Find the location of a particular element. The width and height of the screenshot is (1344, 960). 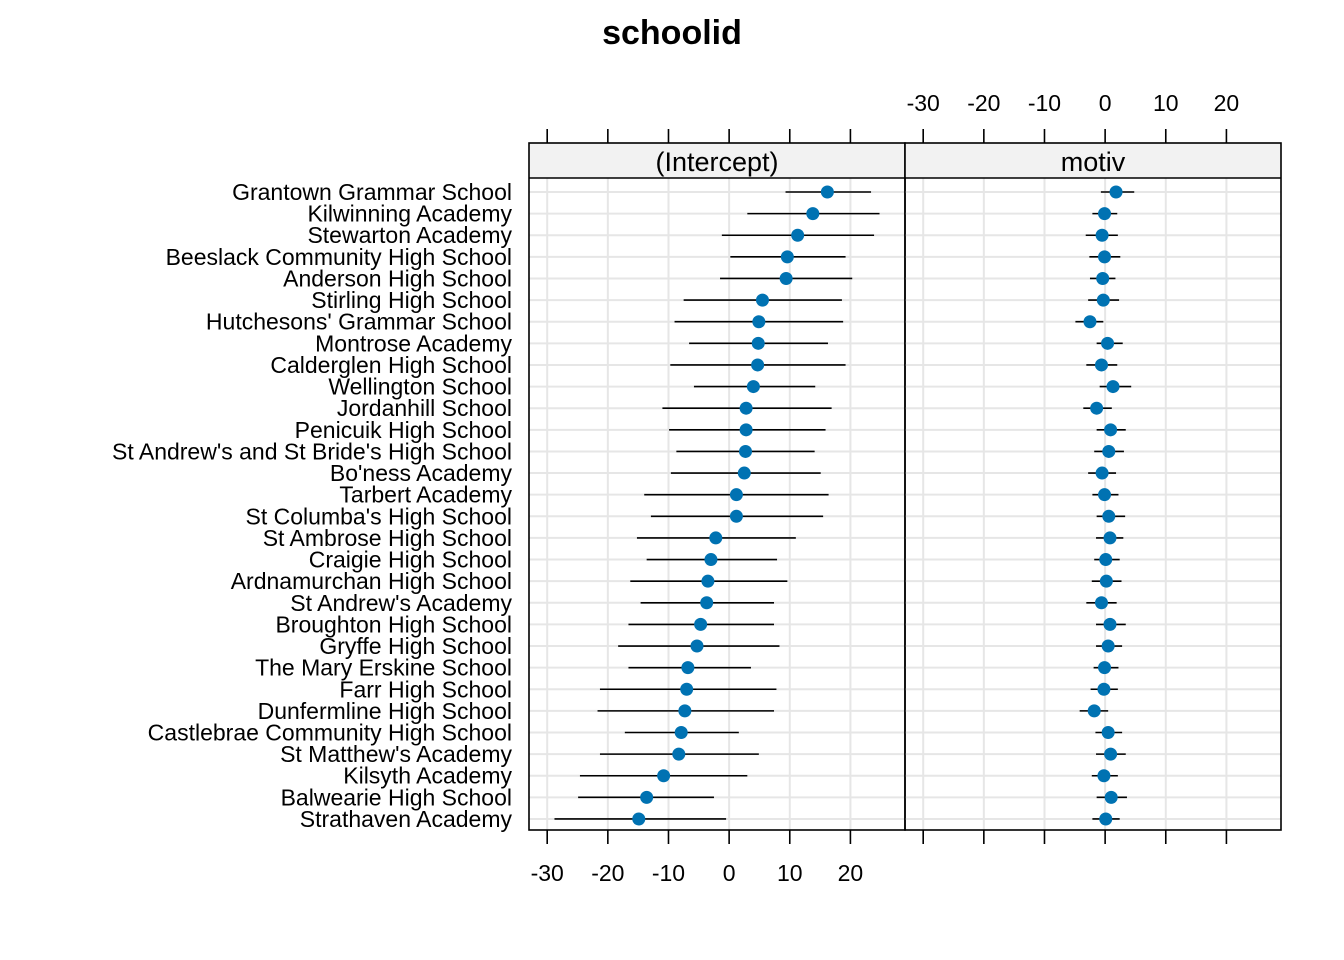

category-label: Gryffe High School is located at coordinates (415, 646).